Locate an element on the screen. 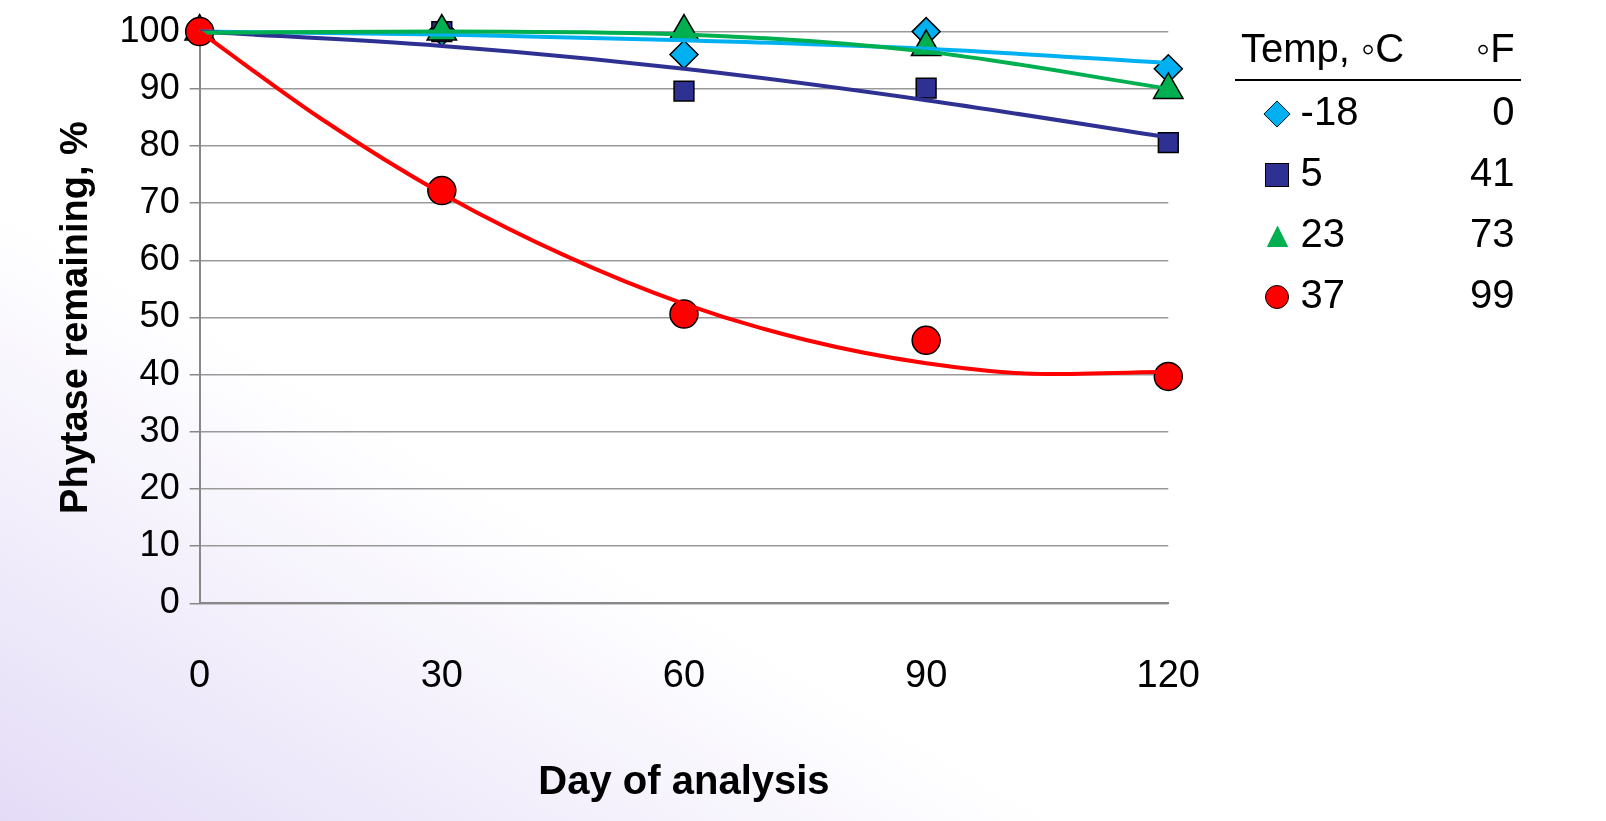 The width and height of the screenshot is (1606, 821). x-tick-label: 0 is located at coordinates (200, 673).